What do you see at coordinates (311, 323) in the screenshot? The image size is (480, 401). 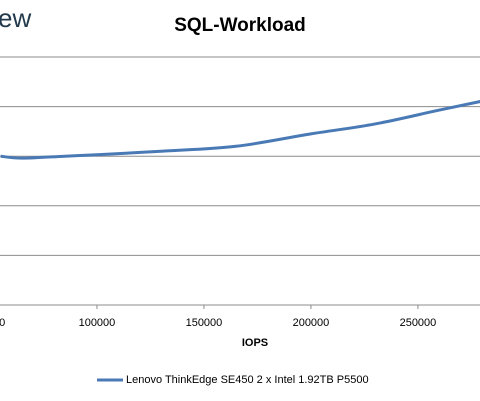 I see `x-tick-label: 200000` at bounding box center [311, 323].